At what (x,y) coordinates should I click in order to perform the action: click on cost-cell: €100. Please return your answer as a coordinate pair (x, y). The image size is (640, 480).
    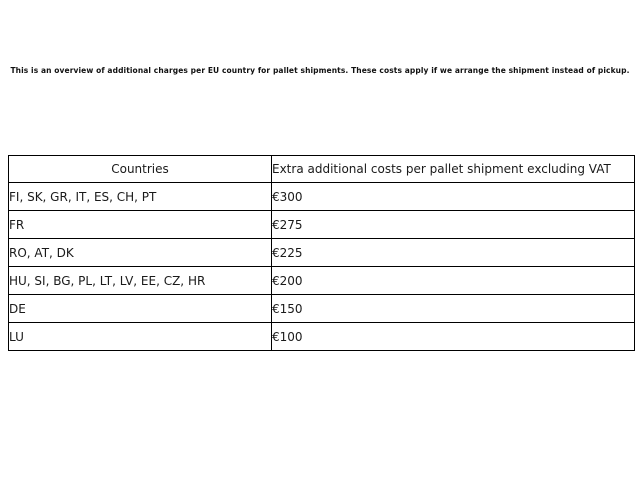
    Looking at the image, I should click on (453, 336).